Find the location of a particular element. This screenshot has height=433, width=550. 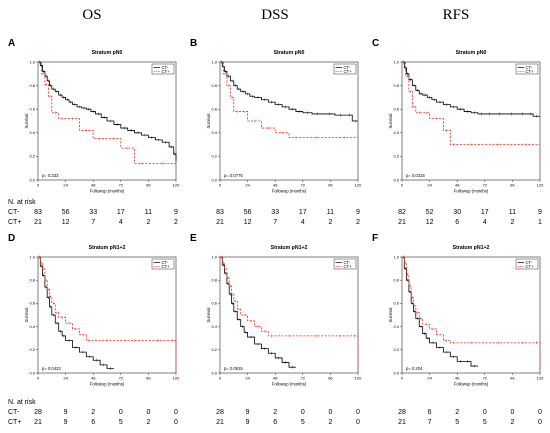

risk-table-header: N. at risk is located at coordinates (22, 402).